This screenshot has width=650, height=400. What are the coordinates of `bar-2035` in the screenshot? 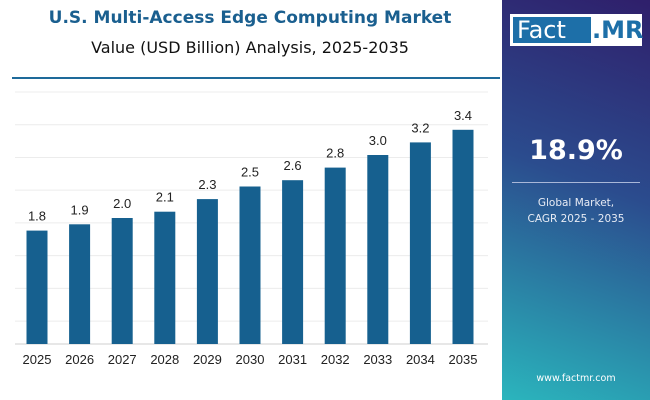 It's located at (463, 236).